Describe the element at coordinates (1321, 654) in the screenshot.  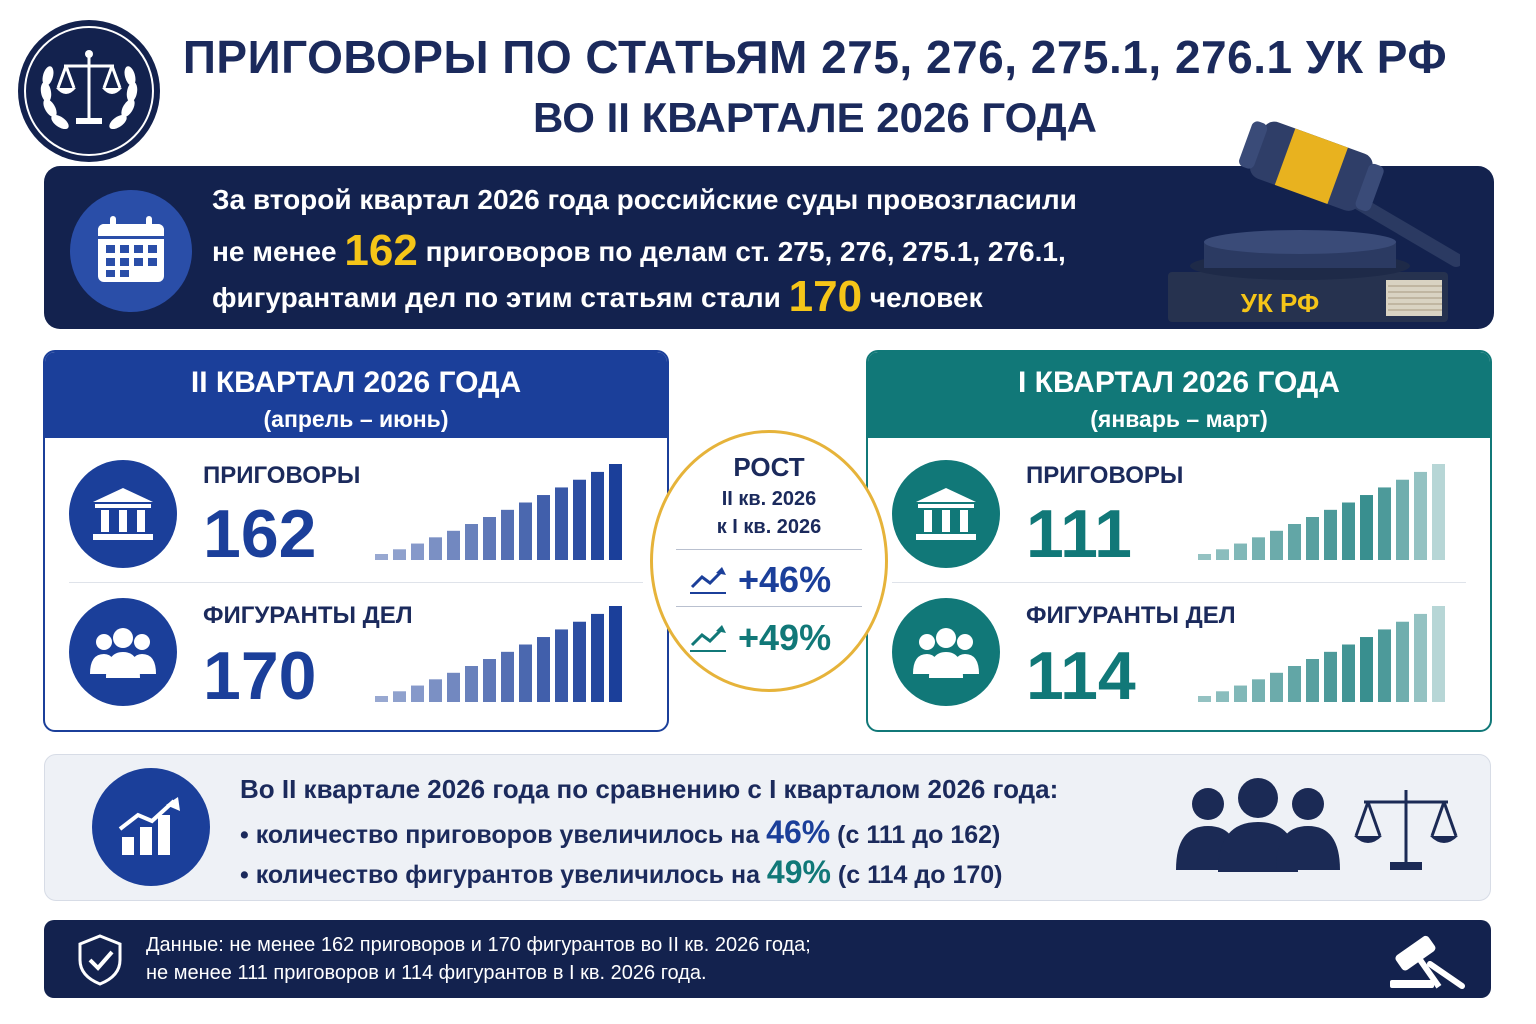
I see `q1-defendants-bars` at that location.